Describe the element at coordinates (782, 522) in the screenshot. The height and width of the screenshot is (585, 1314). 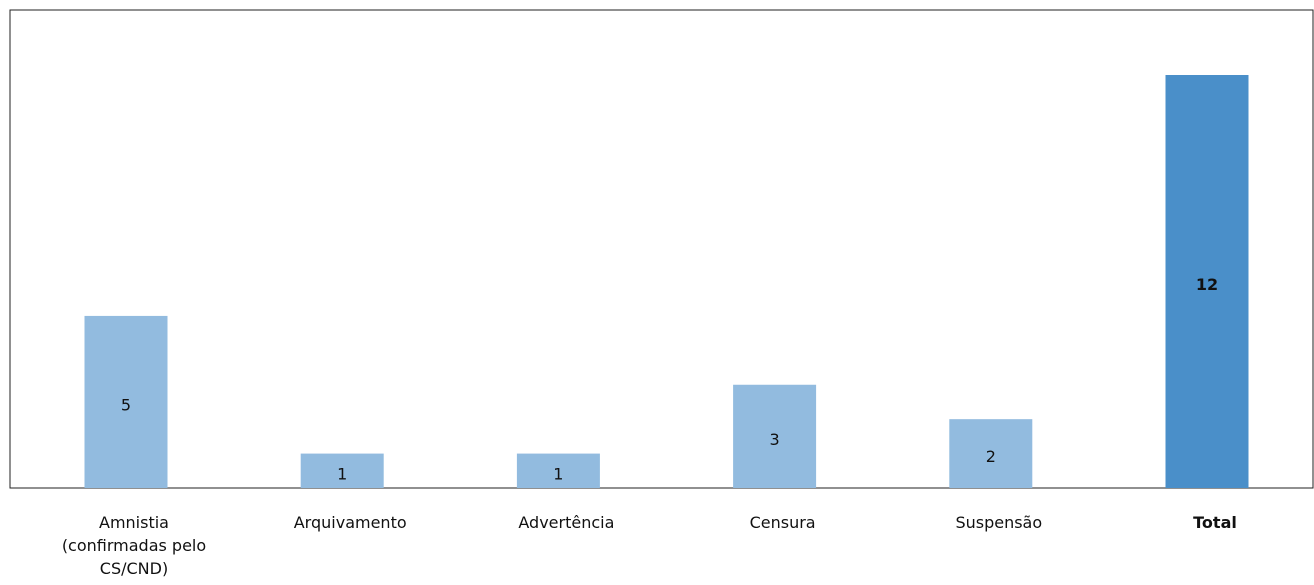
I see `x-tick-label: Censura` at that location.